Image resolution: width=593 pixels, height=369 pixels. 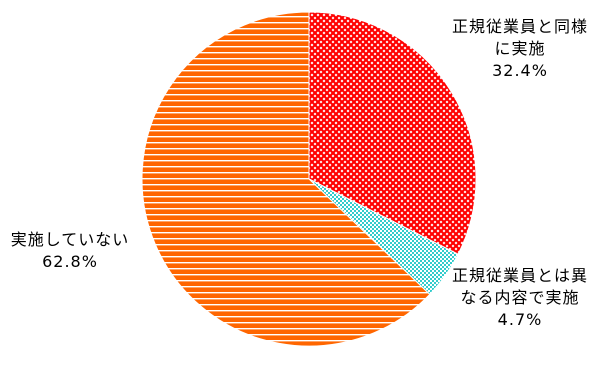 I want to click on slice-label-name: 正規従業員と同様に実施, so click(x=520, y=37).